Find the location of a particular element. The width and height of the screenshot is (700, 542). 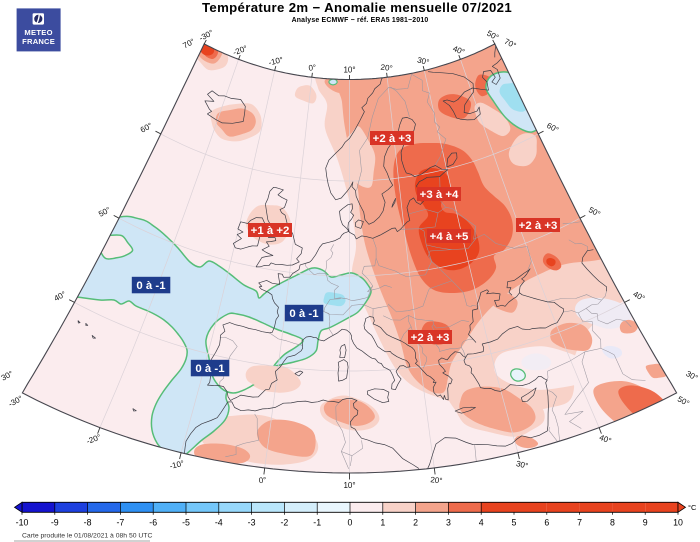

svg-text: -3 is located at coordinates (252, 523).